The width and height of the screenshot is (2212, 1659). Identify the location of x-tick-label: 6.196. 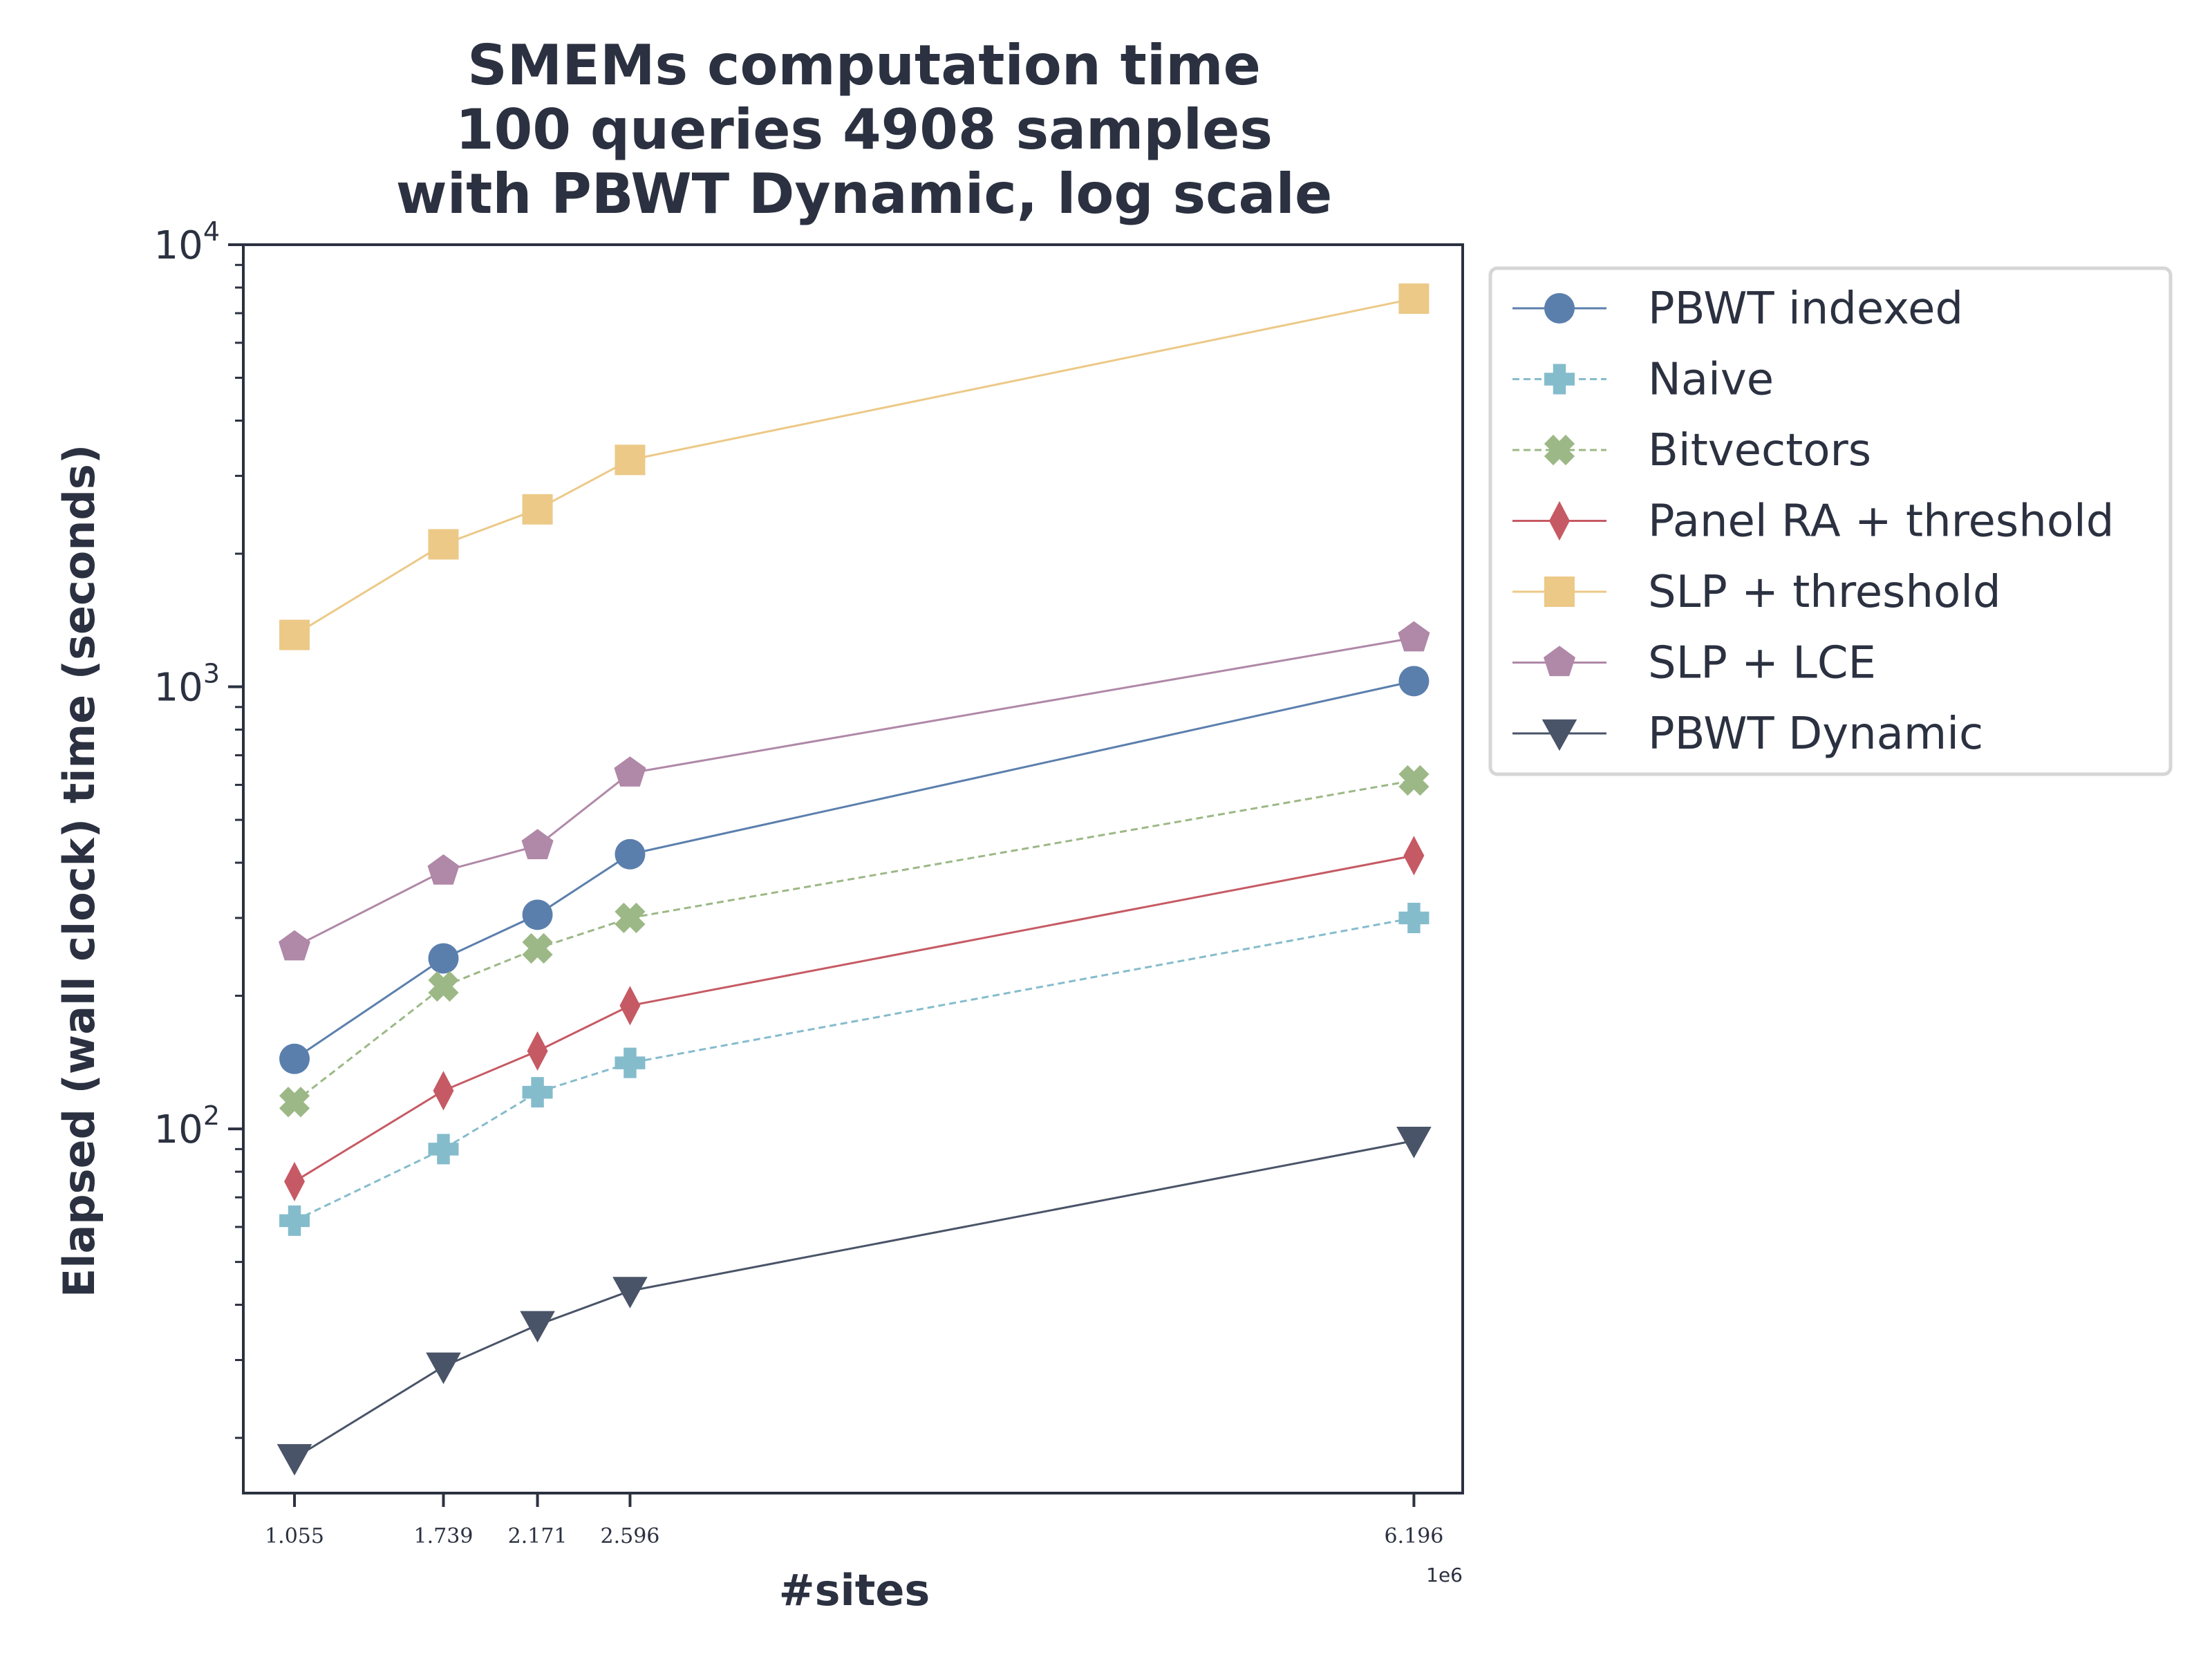
(1413, 1536).